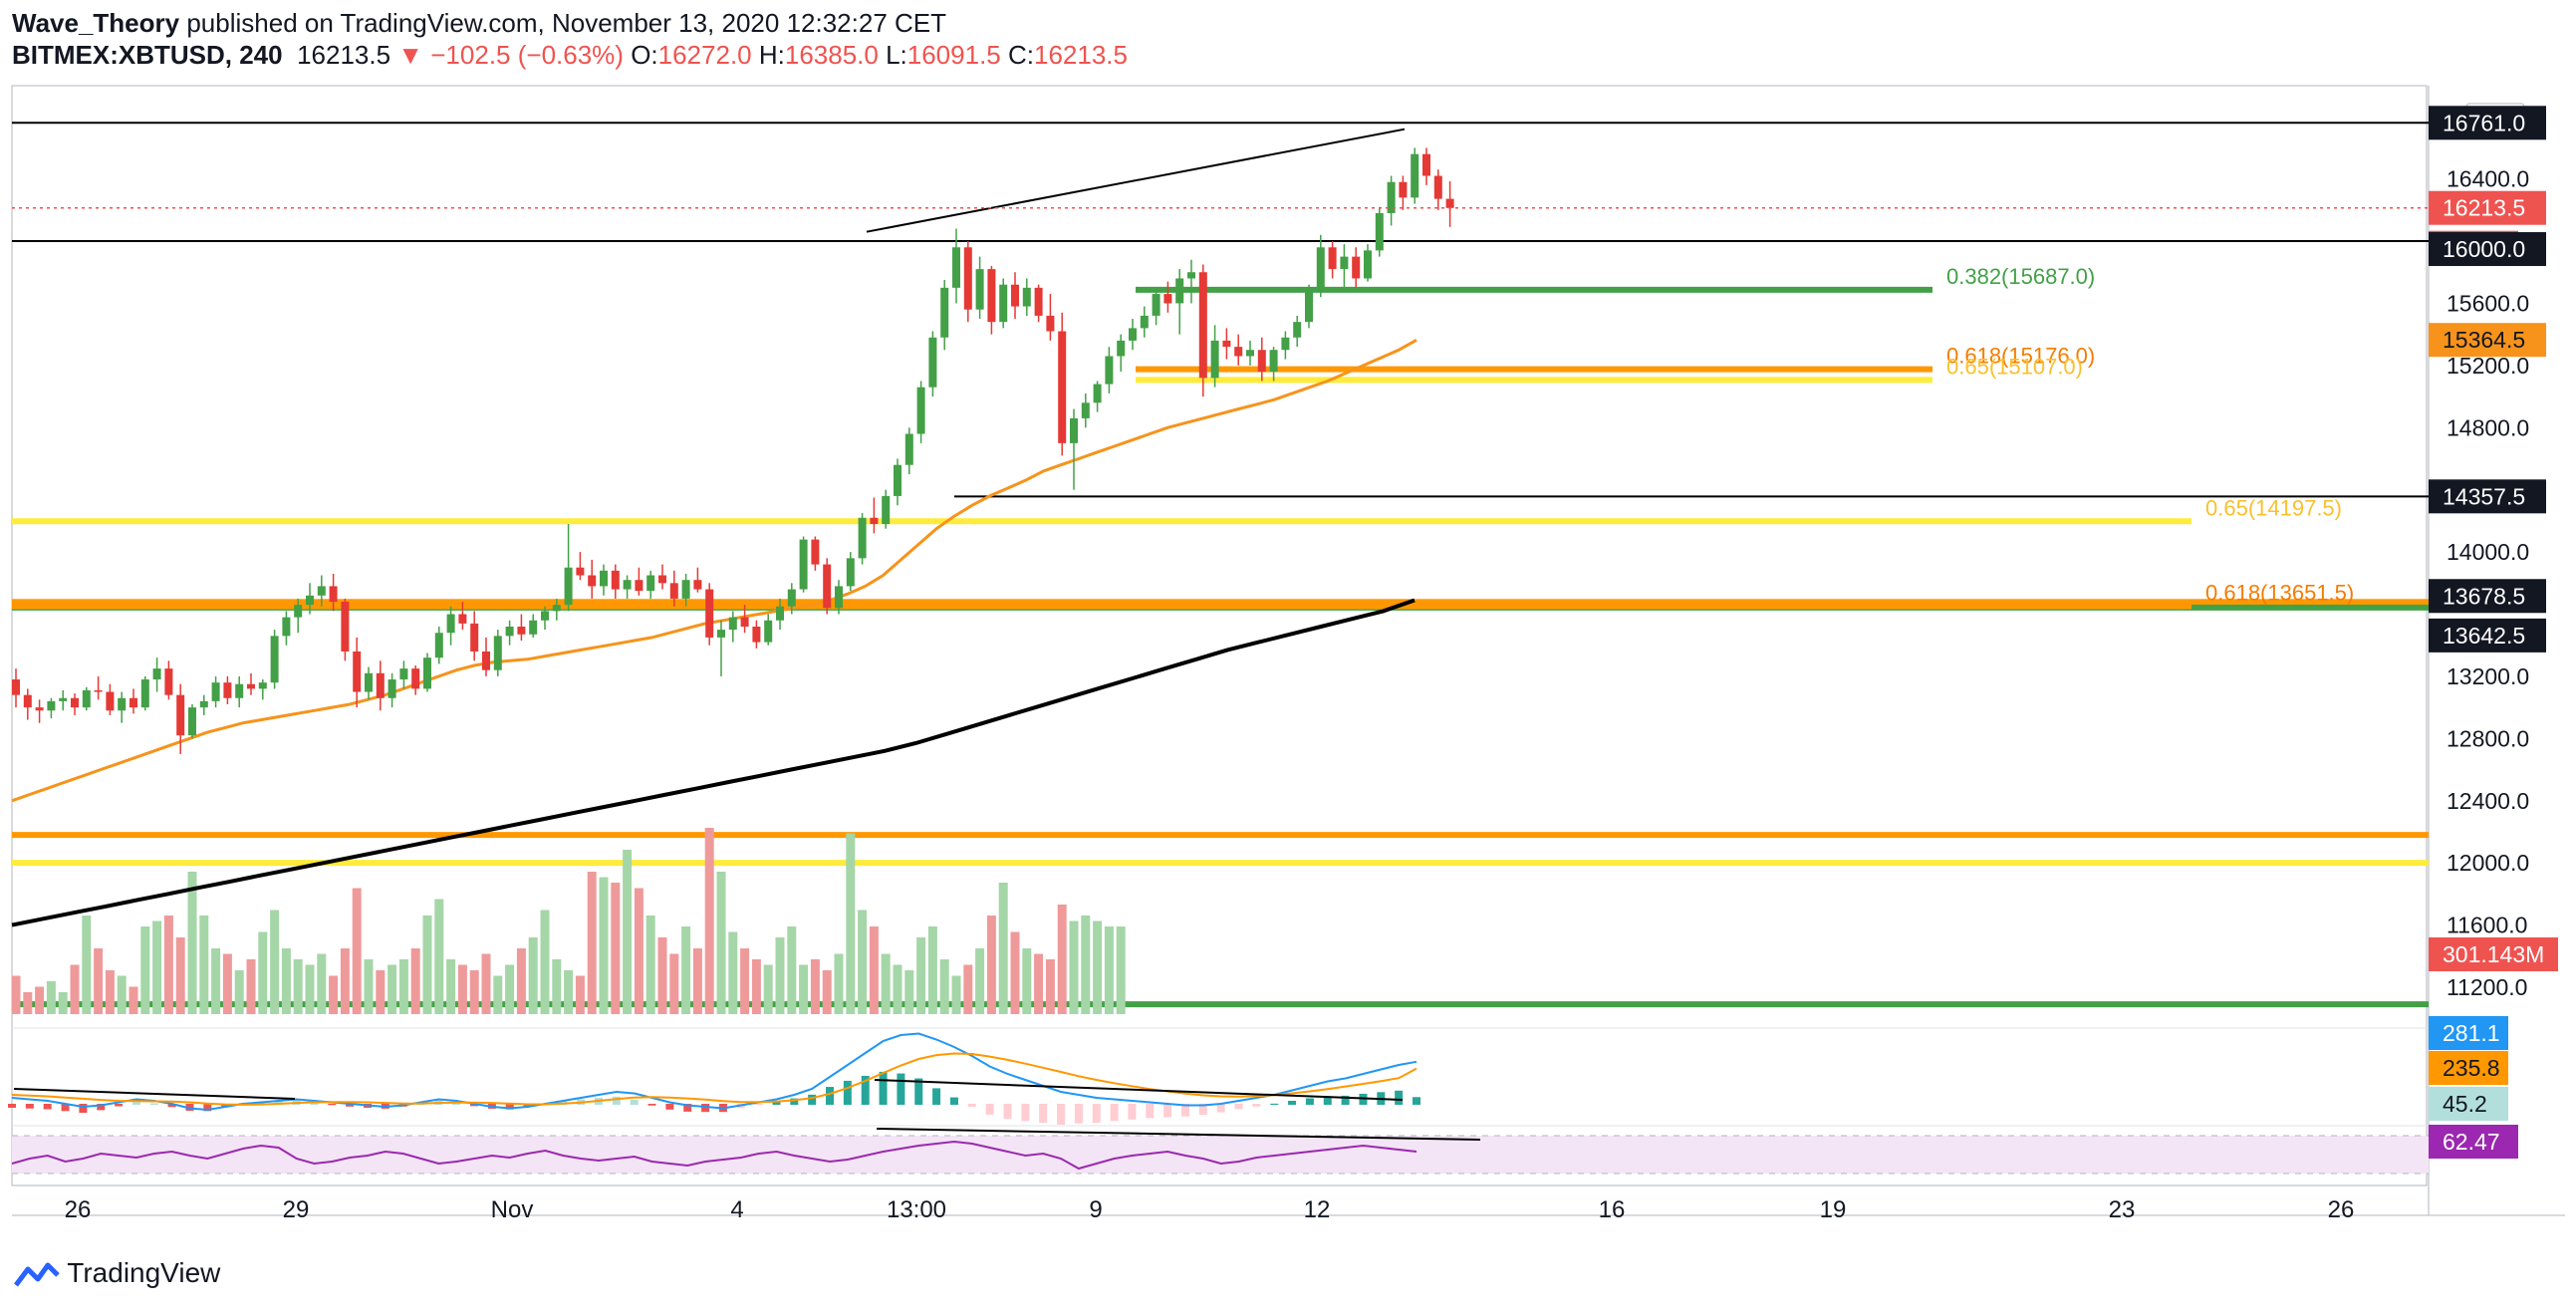 Image resolution: width=2576 pixels, height=1309 pixels. I want to click on time-tick-label: Nov, so click(512, 1209).